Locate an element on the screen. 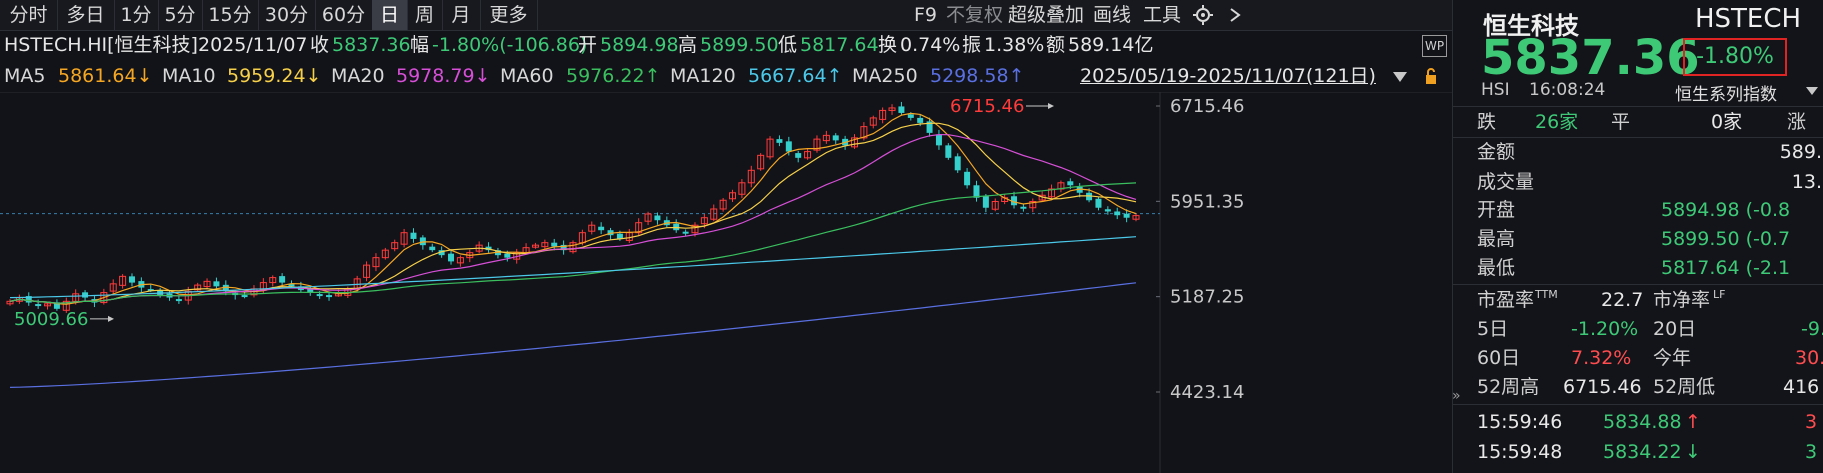  stat-row-high: 最高 5899.50 (-0.7 is located at coordinates (1638, 239).